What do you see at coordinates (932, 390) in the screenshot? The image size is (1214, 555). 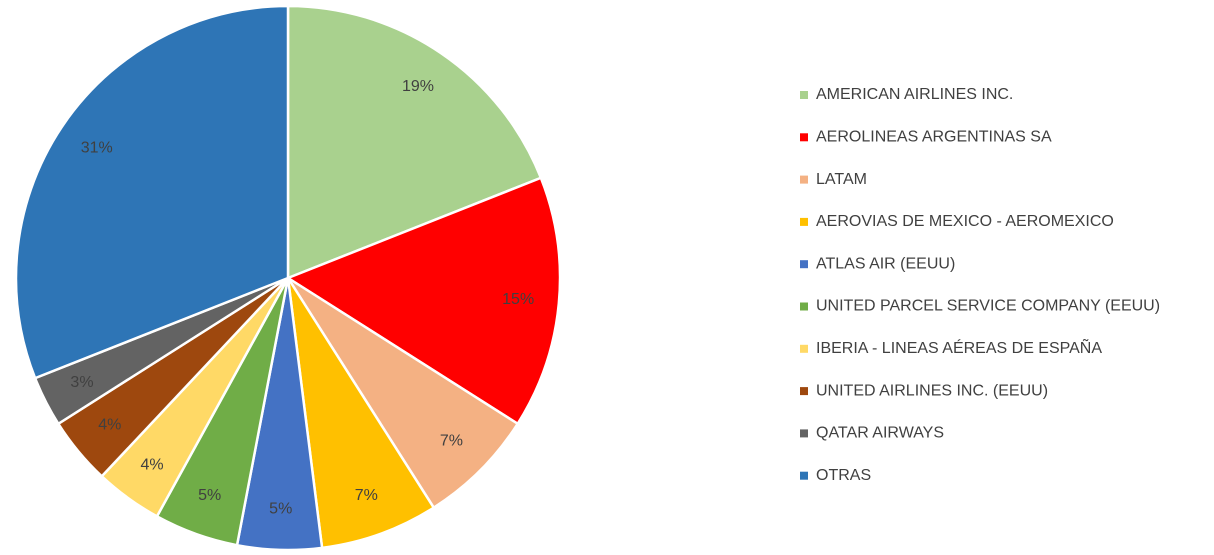 I see `legend-label: UNITED AIRLINES INC. (EEUU)` at bounding box center [932, 390].